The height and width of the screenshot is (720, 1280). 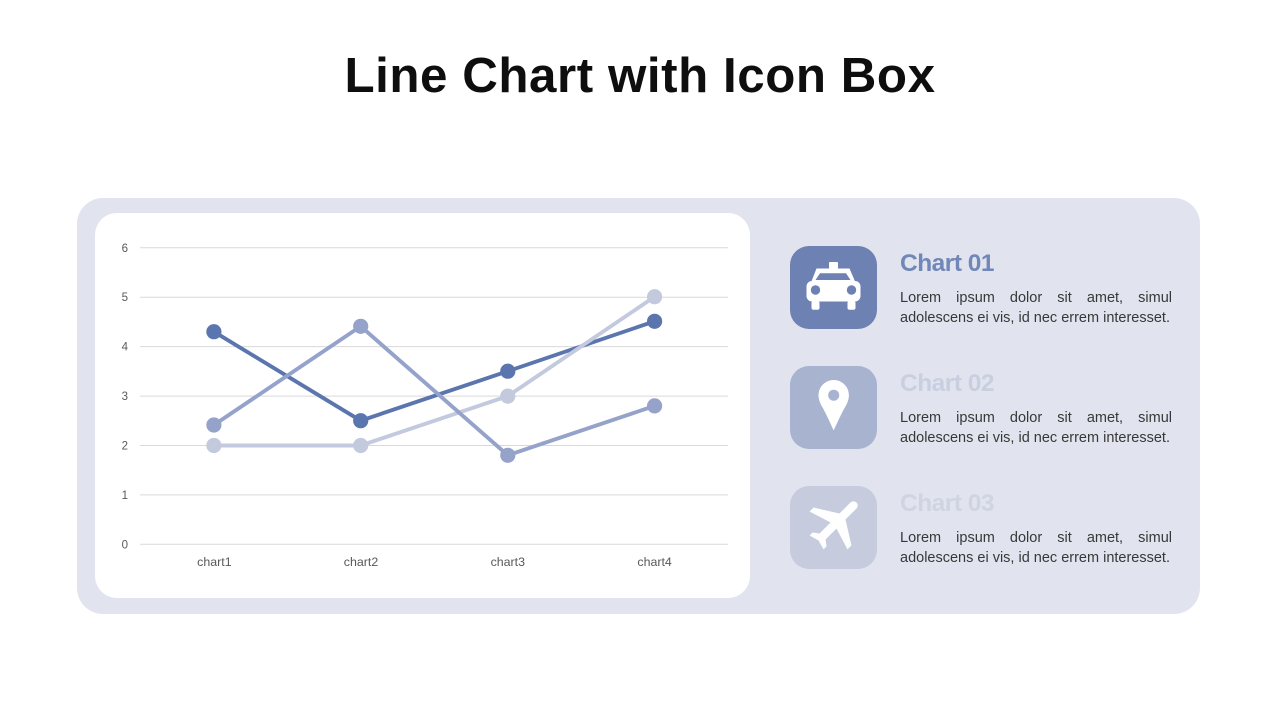 I want to click on svg-text: 5, so click(x=125, y=298).